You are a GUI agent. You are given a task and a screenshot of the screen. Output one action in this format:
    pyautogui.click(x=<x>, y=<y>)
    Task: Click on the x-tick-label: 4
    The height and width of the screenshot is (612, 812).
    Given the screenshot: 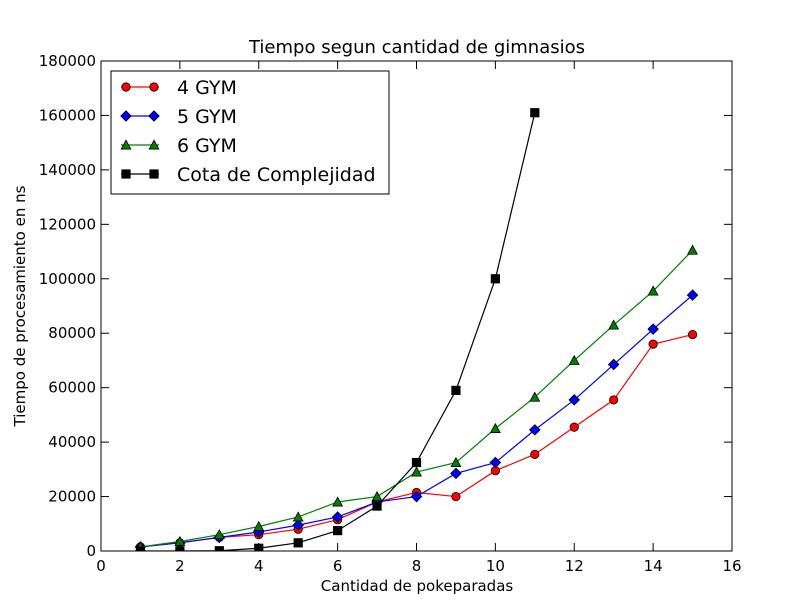 What is the action you would take?
    pyautogui.click(x=259, y=566)
    